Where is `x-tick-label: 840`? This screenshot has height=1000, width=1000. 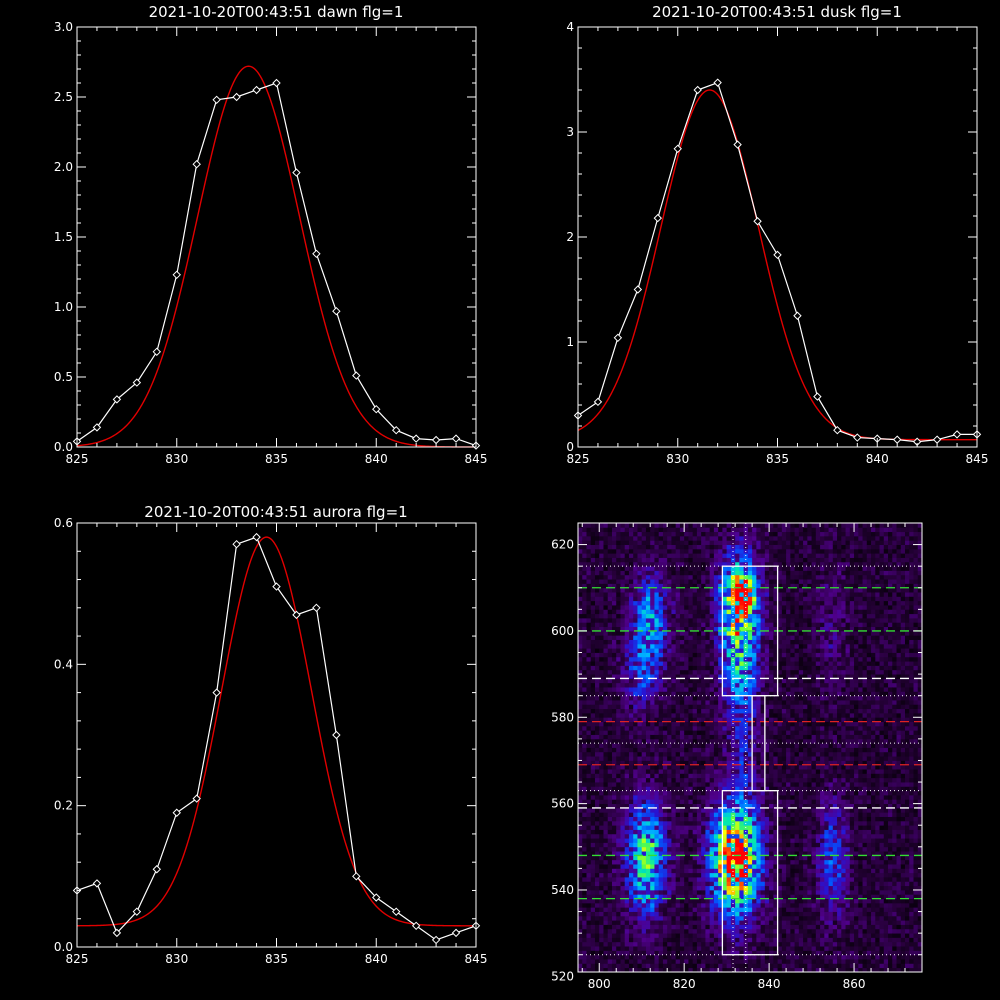
x-tick-label: 840 is located at coordinates (376, 959).